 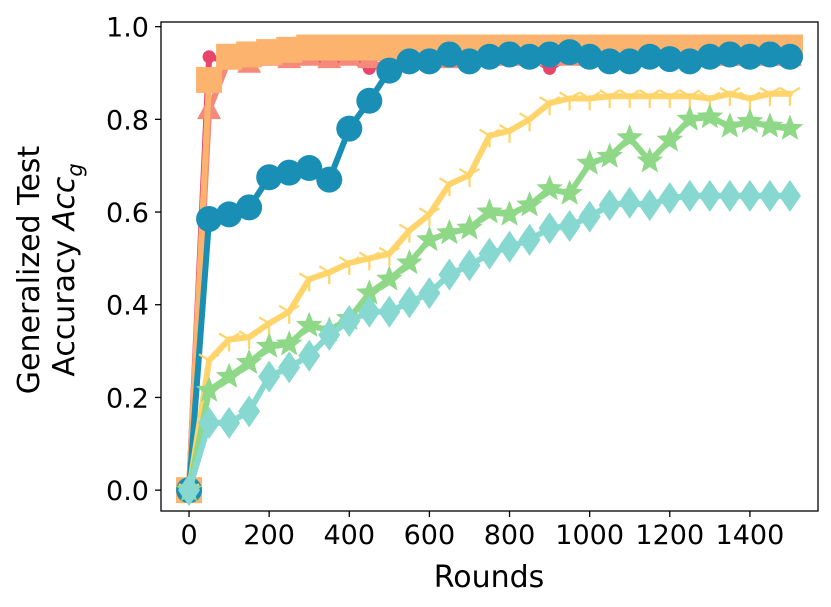 What do you see at coordinates (127, 398) in the screenshot?
I see `y-tick-label: 0.2` at bounding box center [127, 398].